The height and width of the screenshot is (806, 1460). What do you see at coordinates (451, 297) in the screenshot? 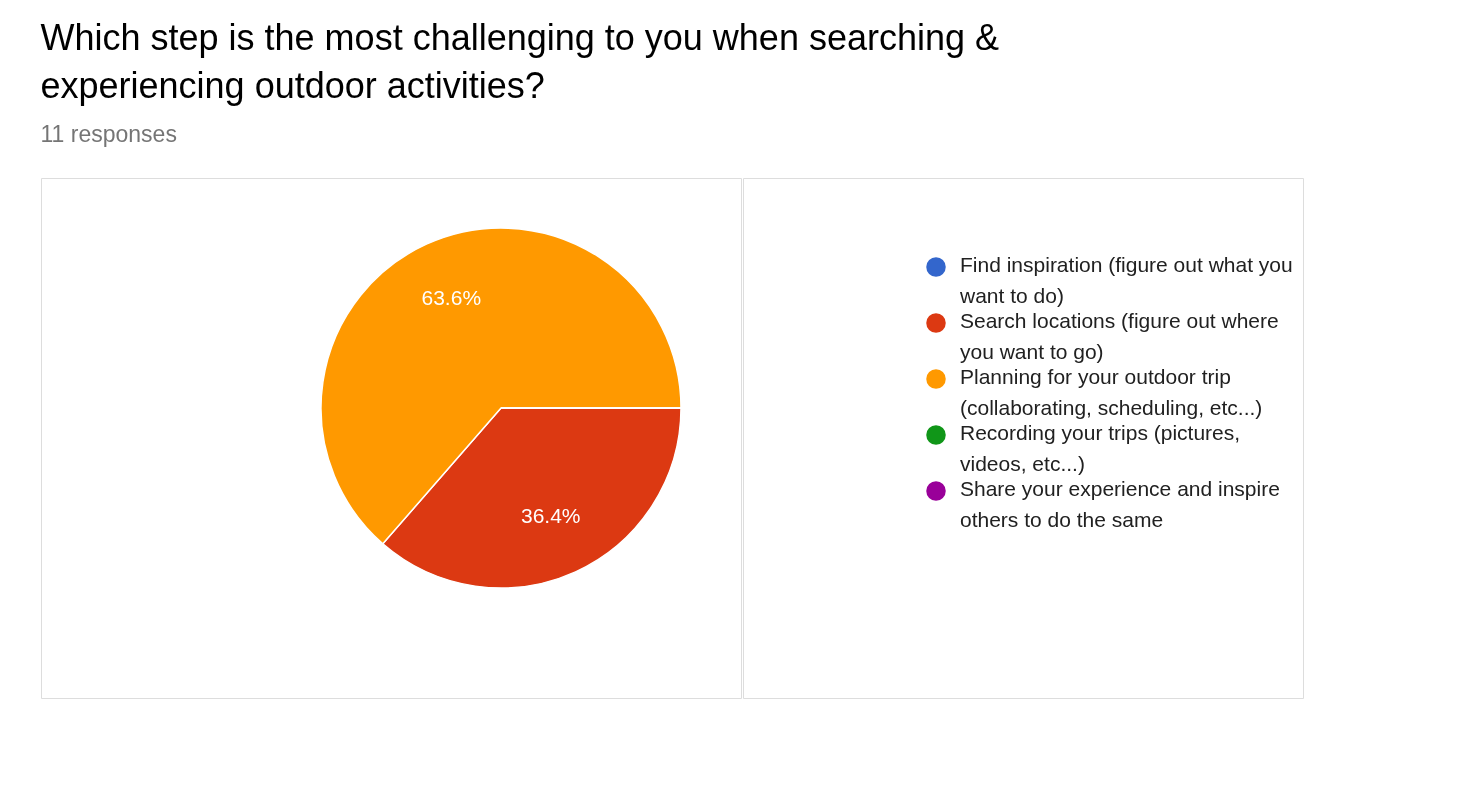
I see `data-label: 63.6%` at bounding box center [451, 297].